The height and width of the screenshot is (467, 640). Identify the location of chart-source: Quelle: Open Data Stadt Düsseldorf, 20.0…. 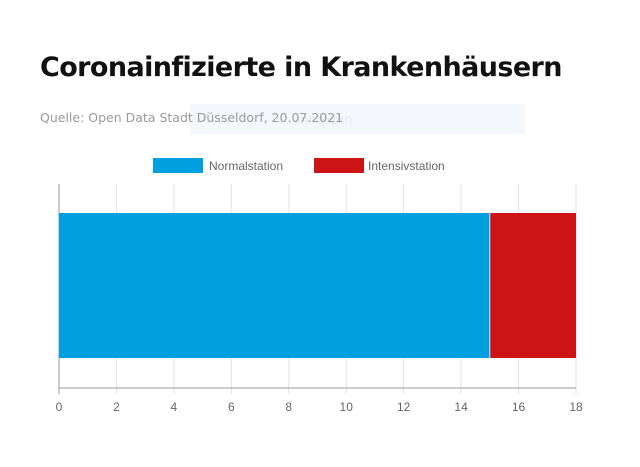
(192, 117).